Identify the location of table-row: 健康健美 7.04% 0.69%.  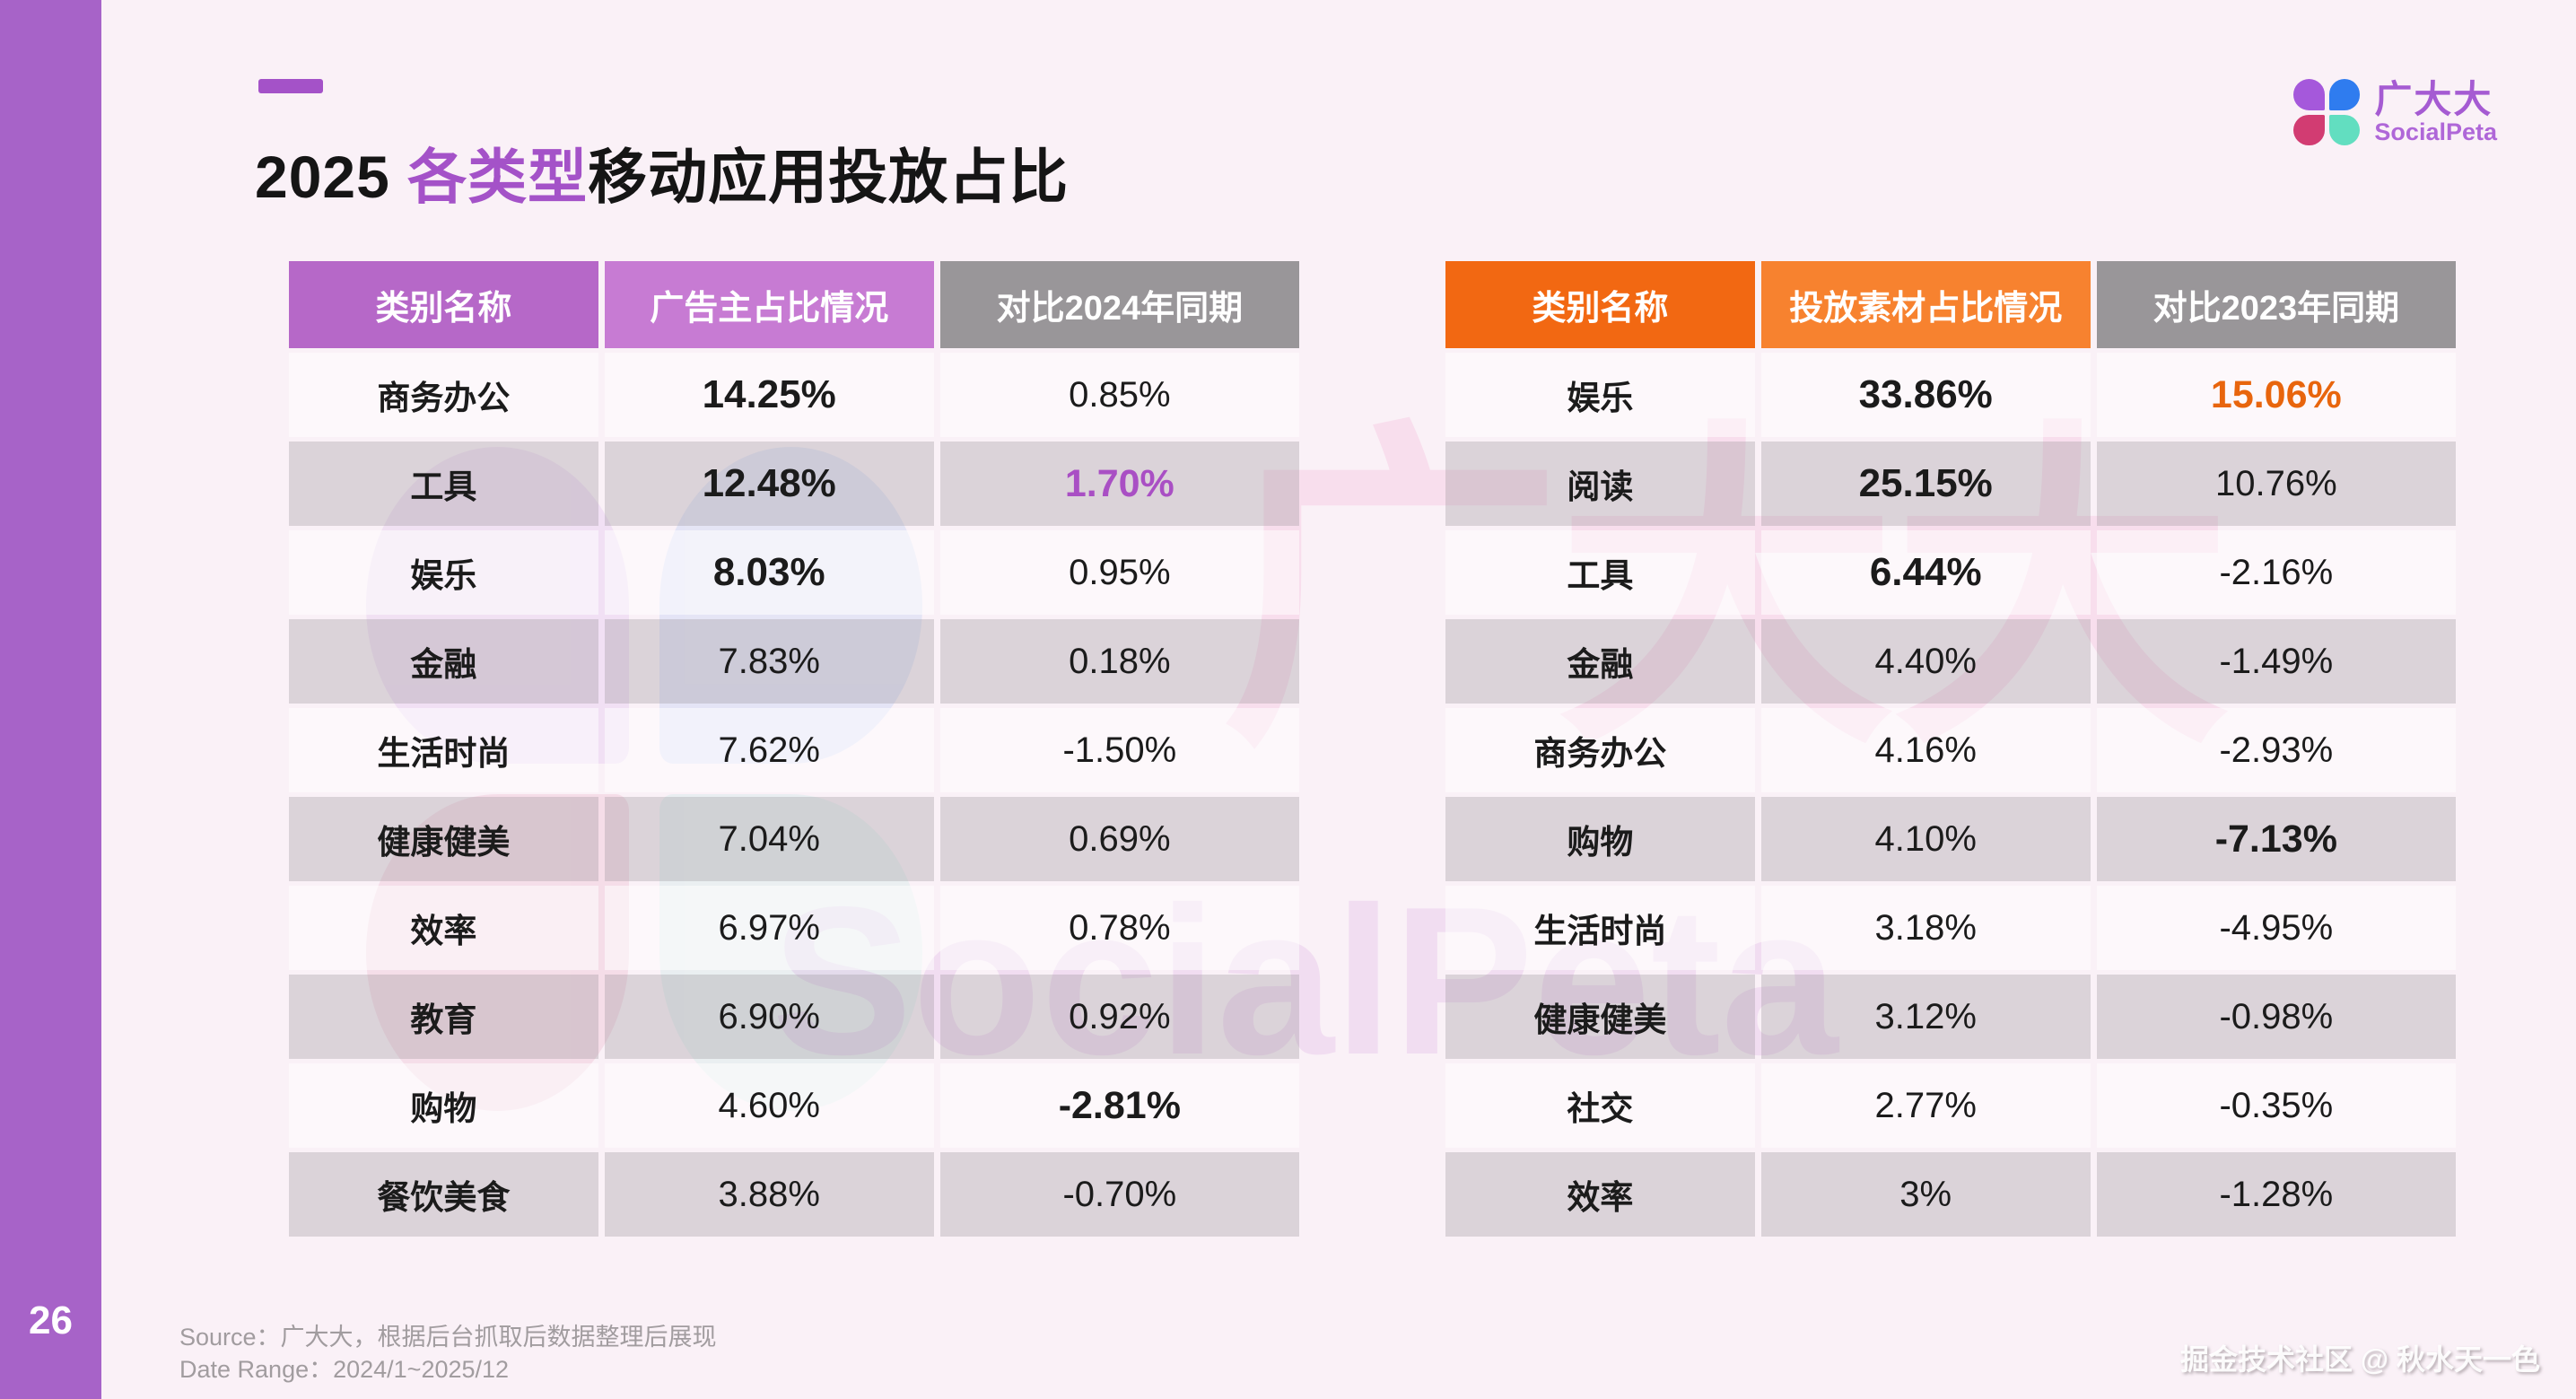
(794, 839).